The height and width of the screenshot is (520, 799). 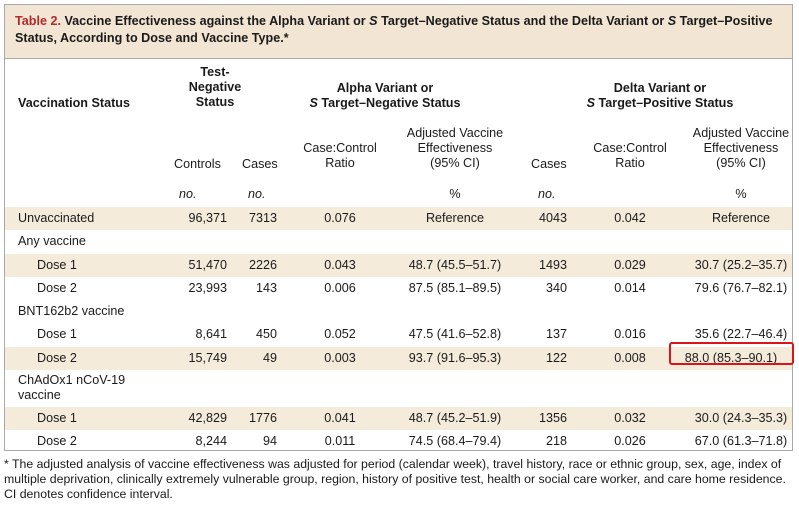 I want to click on cell-alpha-cases: 143, so click(x=266, y=288).